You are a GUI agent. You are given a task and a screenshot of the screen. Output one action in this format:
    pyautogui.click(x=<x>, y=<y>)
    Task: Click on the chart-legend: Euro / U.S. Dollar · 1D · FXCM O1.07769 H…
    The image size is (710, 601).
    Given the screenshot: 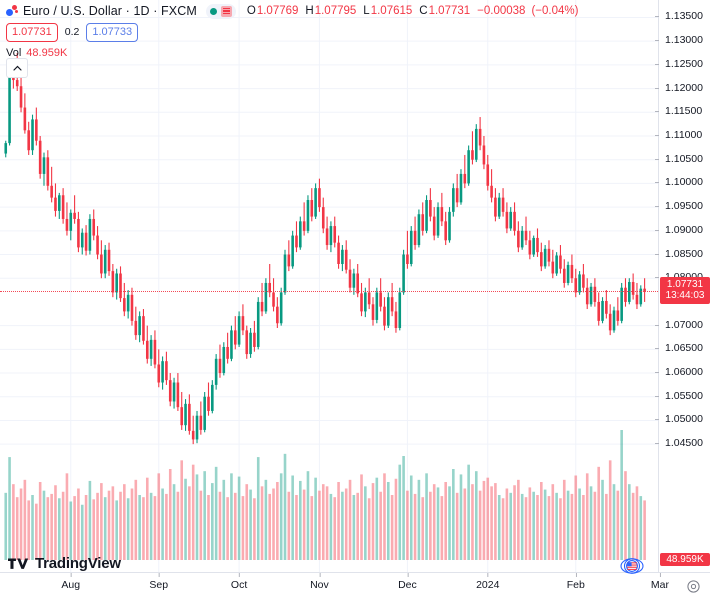 What is the action you would take?
    pyautogui.click(x=292, y=31)
    